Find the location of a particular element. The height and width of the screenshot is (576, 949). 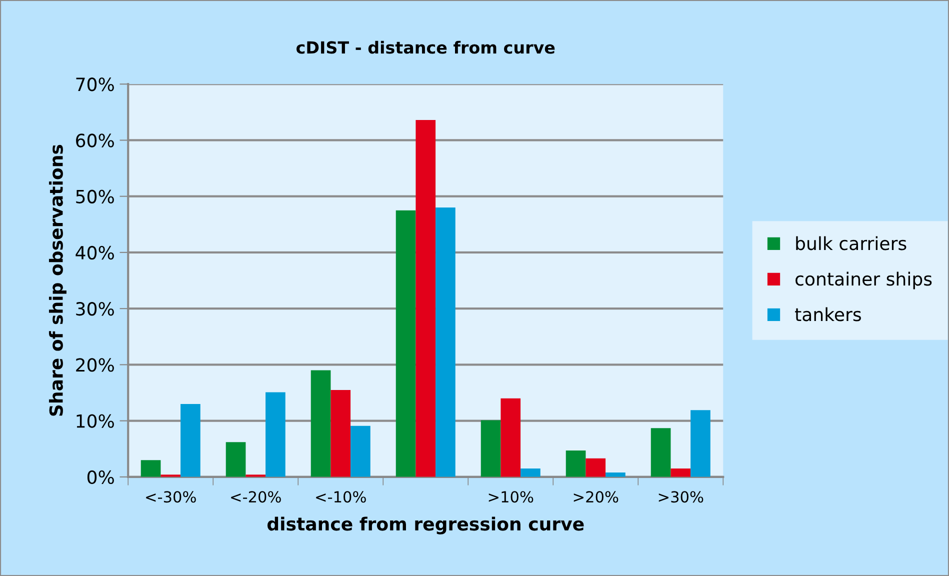

x-tick-label: >10% is located at coordinates (511, 497).